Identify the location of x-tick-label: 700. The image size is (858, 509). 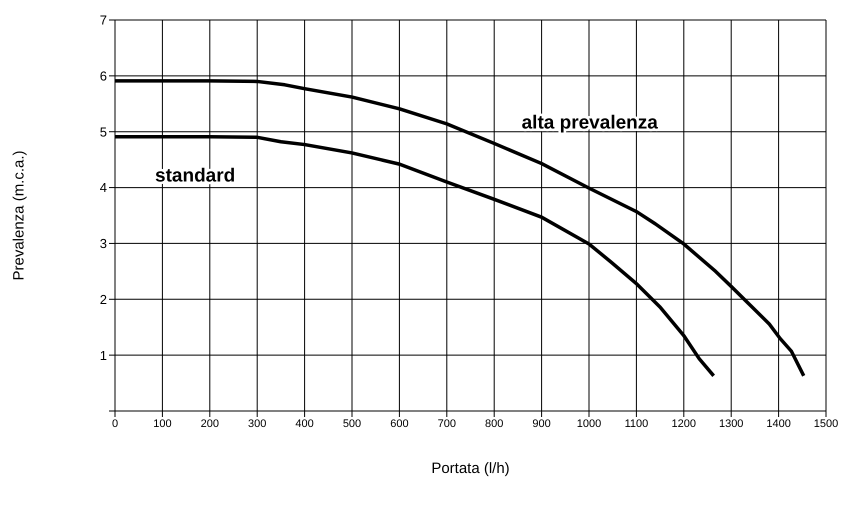
(447, 424).